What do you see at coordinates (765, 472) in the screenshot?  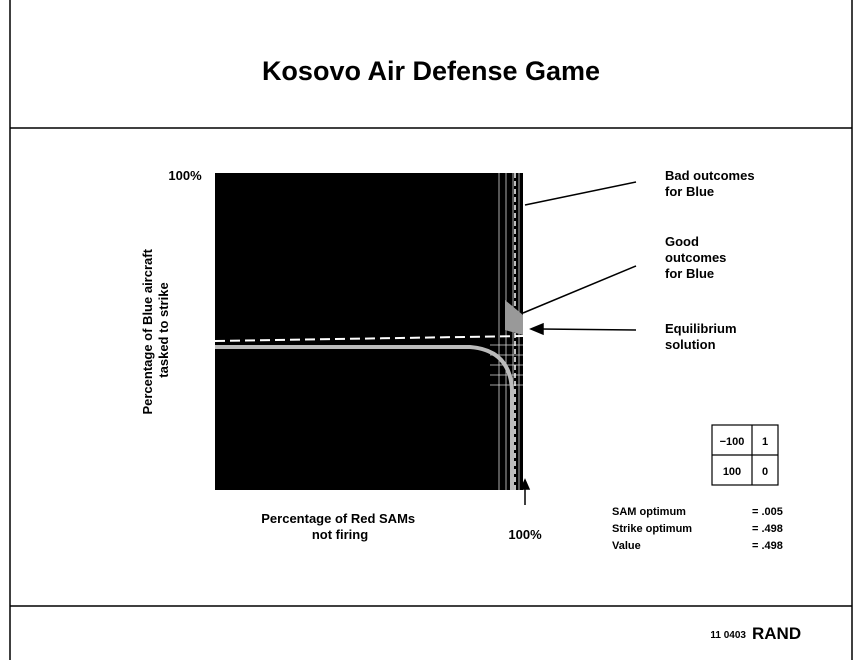 I see `matrix-cell: 0` at bounding box center [765, 472].